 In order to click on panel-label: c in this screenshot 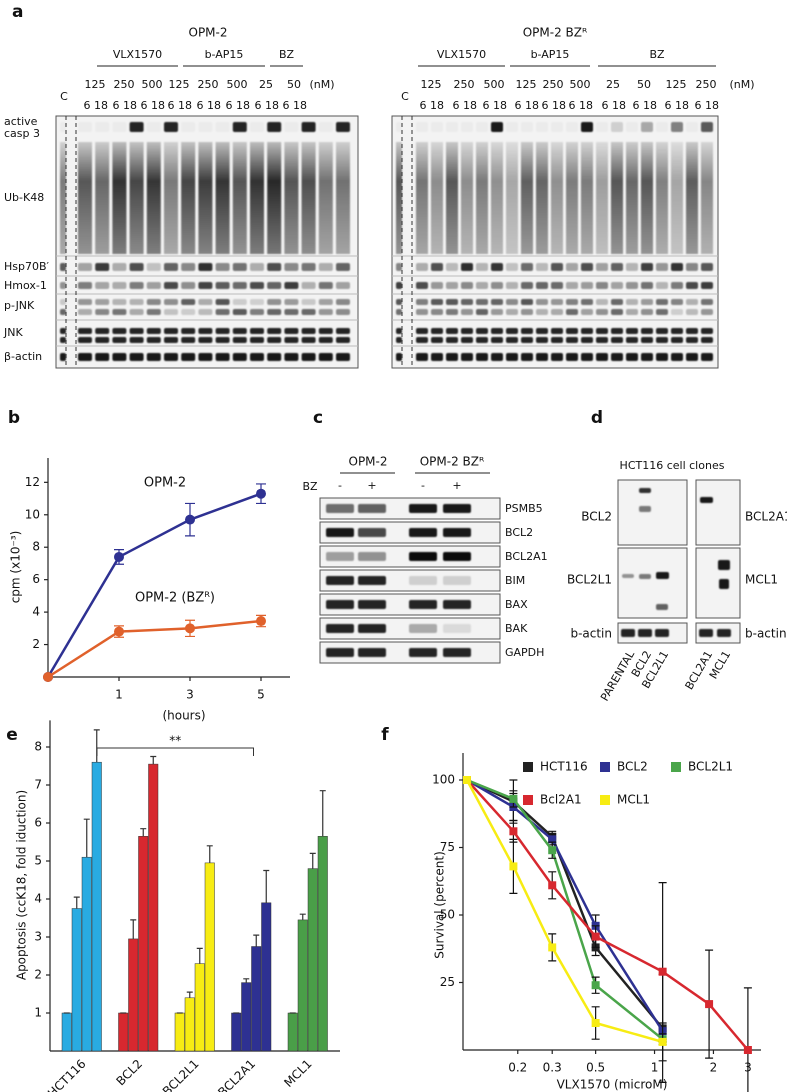, I will do `click(318, 418)`.